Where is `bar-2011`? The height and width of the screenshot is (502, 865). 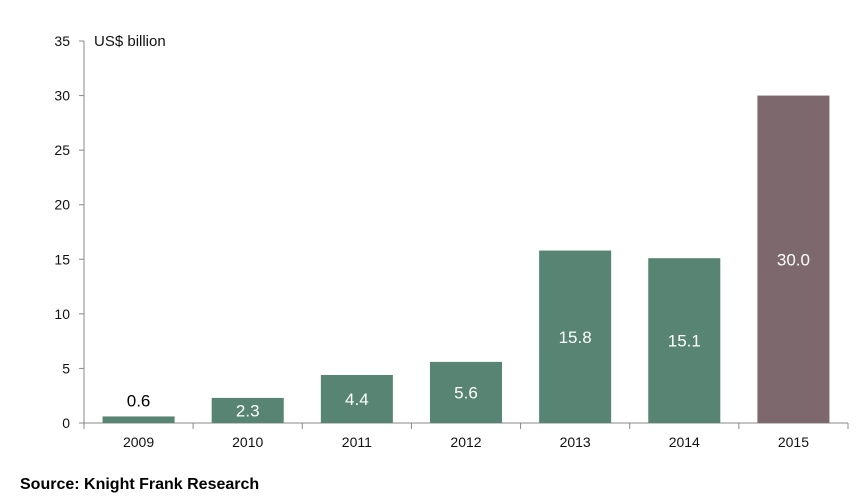 bar-2011 is located at coordinates (356, 398).